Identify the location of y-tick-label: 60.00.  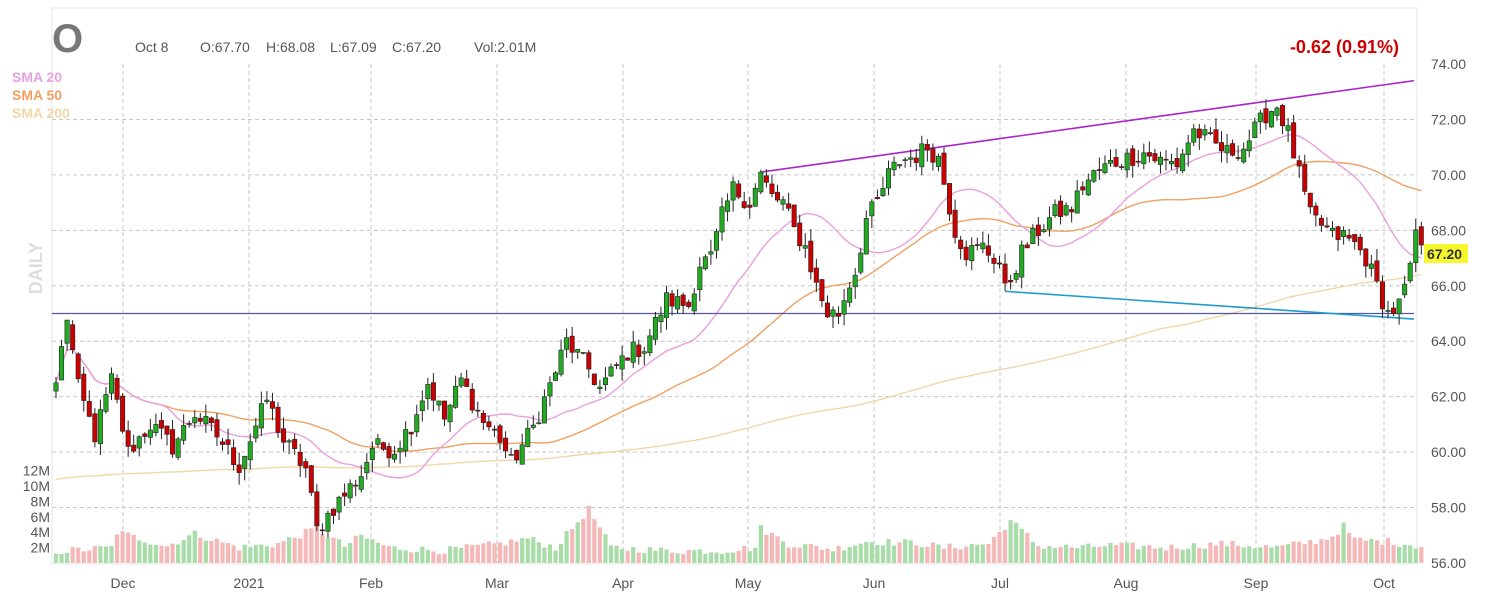
(1448, 452).